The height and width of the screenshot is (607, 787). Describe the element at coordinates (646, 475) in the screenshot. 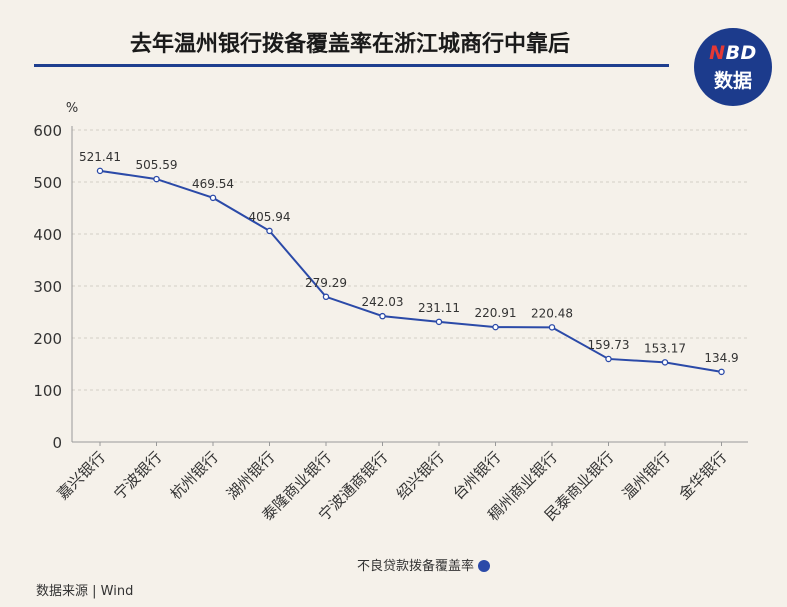

I see `x-tick-label: 温州银行` at that location.